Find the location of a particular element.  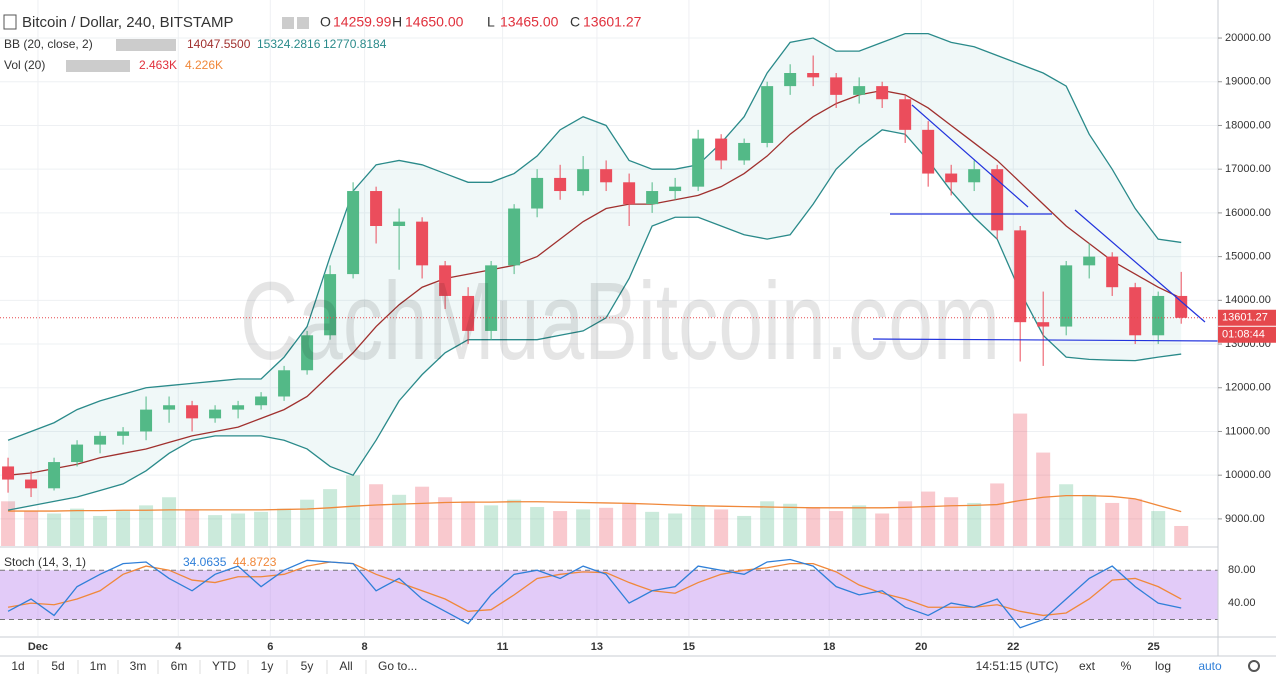

last-price-box is located at coordinates (1247, 317).